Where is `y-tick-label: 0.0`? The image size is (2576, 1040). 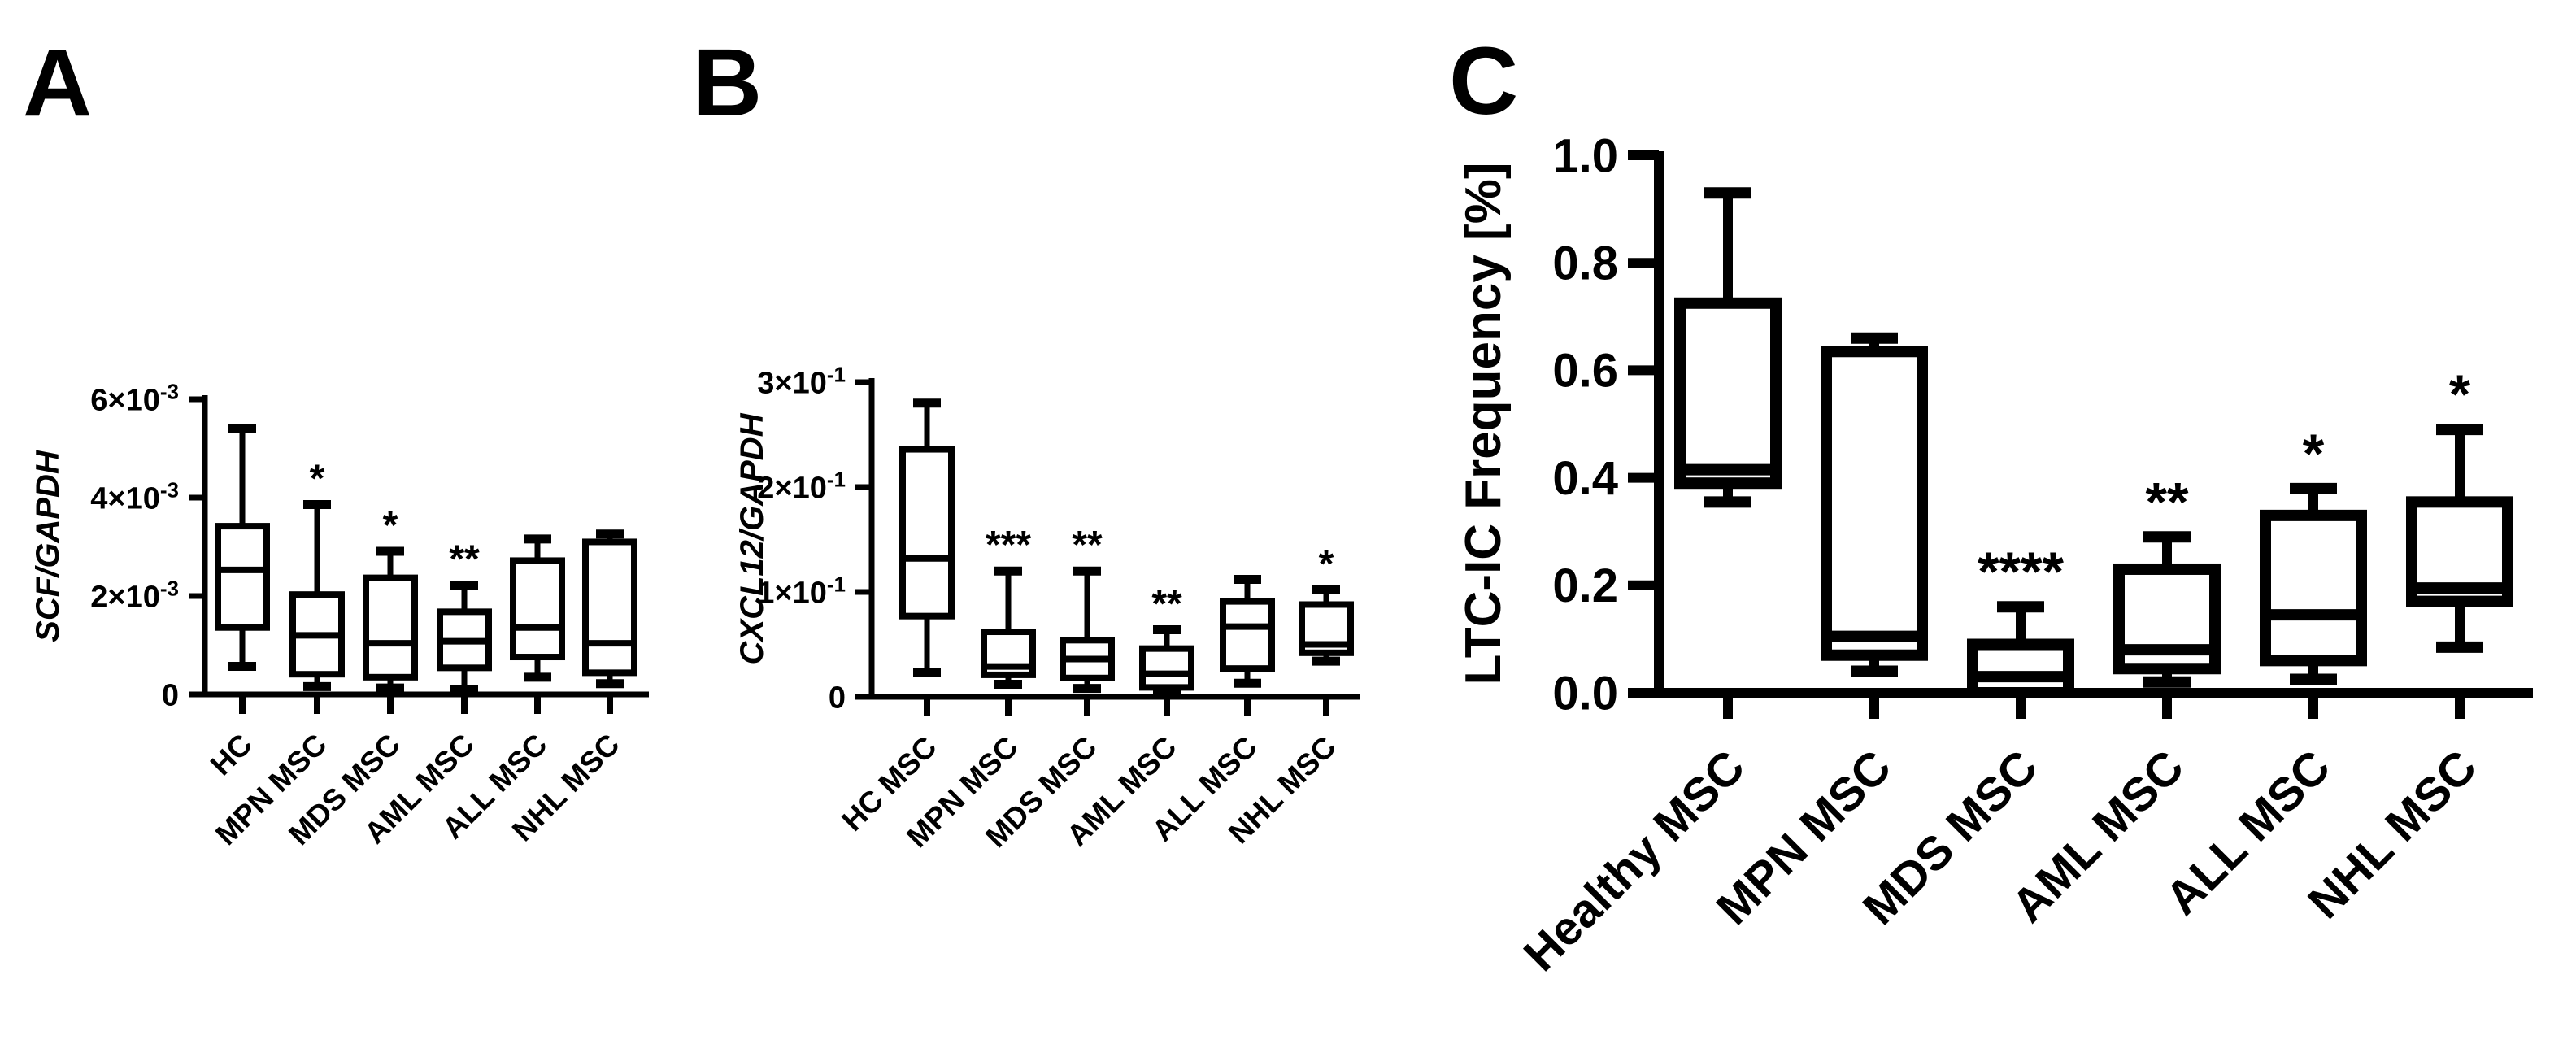
y-tick-label: 0.0 is located at coordinates (1585, 693).